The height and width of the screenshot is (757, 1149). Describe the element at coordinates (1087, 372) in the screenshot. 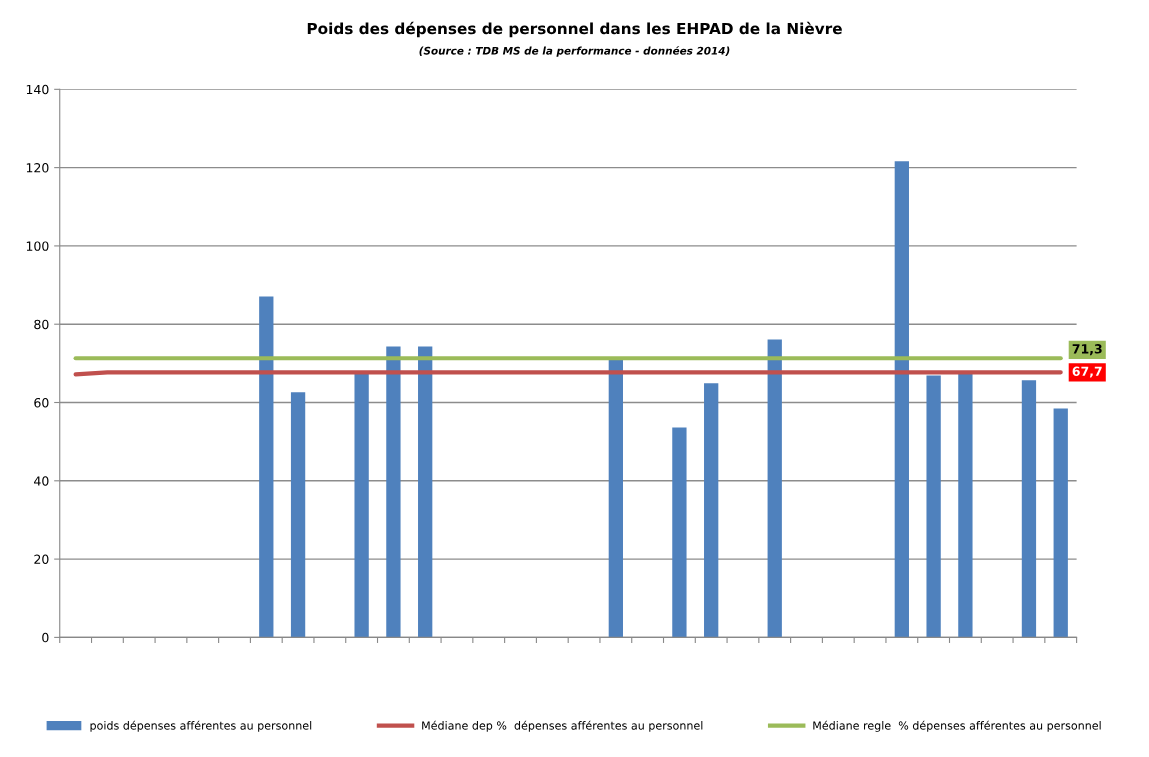

I see `data-label: 67,7` at that location.